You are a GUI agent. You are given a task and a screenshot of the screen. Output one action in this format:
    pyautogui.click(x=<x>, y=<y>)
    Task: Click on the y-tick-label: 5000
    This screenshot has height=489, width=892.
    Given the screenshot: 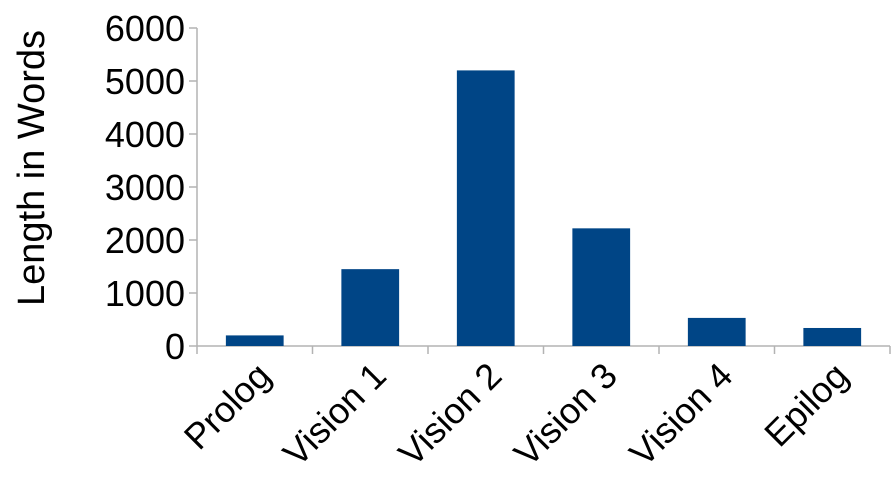 What is the action you would take?
    pyautogui.click(x=145, y=81)
    